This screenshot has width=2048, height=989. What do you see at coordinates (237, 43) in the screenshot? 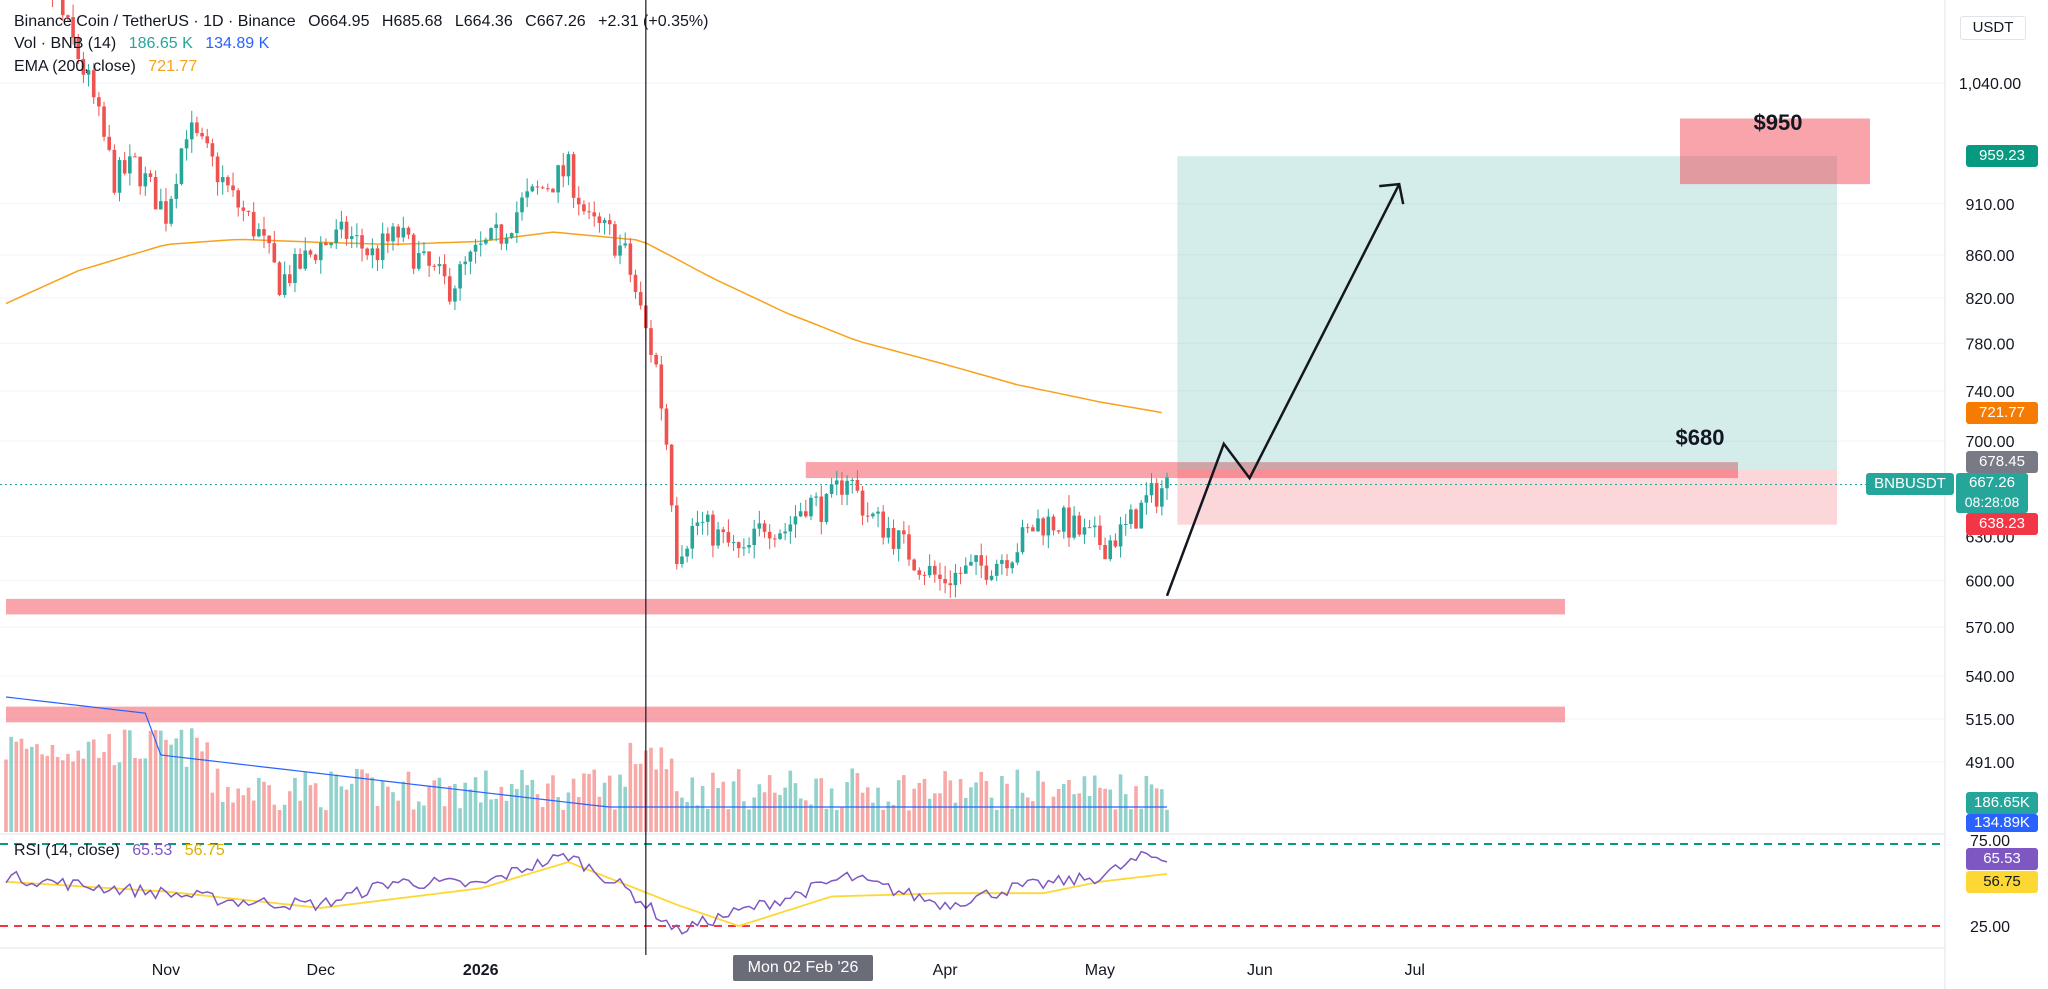
I see `volume-ma-value: 134.89 K` at bounding box center [237, 43].